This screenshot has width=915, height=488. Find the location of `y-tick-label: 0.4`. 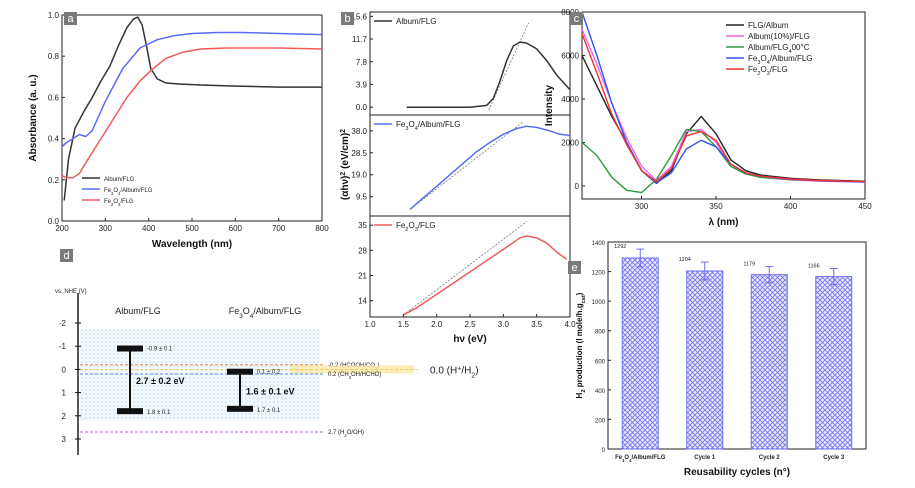

y-tick-label: 0.4 is located at coordinates (54, 139).